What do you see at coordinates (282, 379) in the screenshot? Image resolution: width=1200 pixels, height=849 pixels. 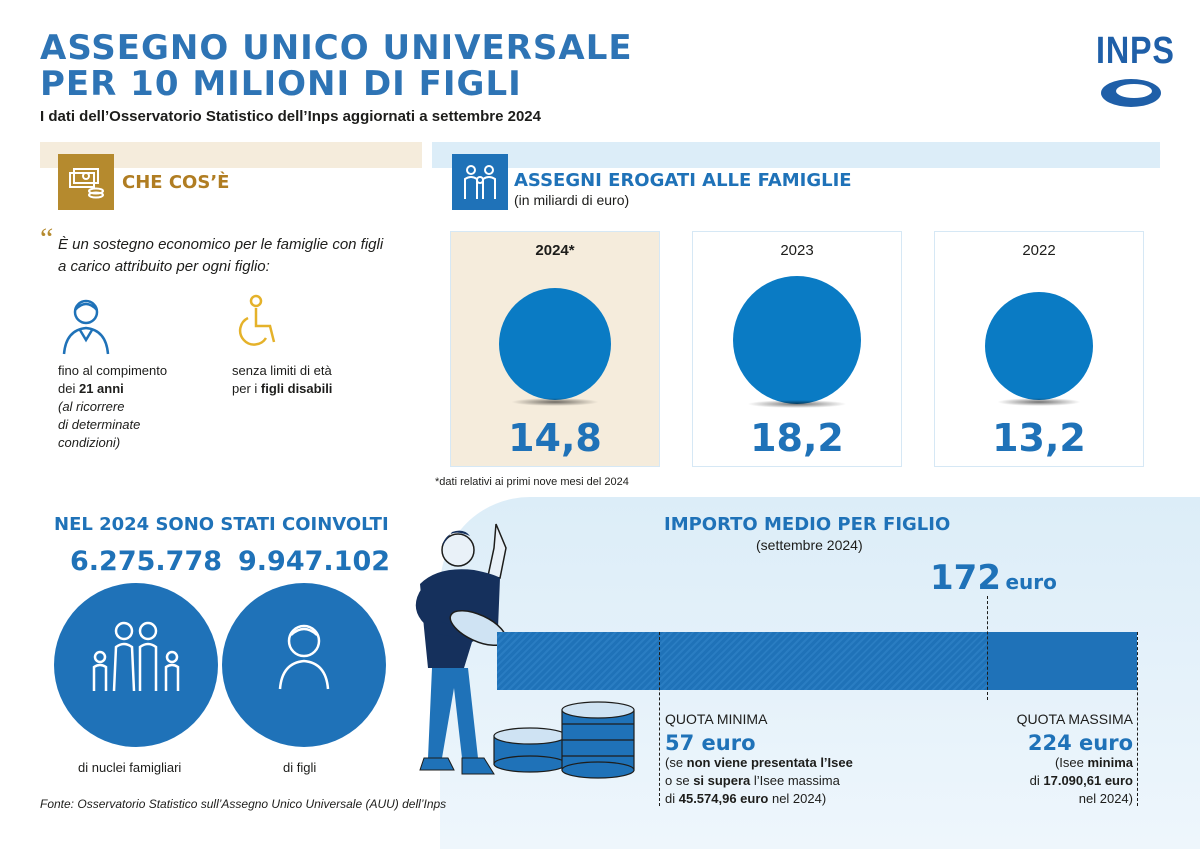 I see `item-disabled-text: senza limiti di età per i figli disabili` at bounding box center [282, 379].